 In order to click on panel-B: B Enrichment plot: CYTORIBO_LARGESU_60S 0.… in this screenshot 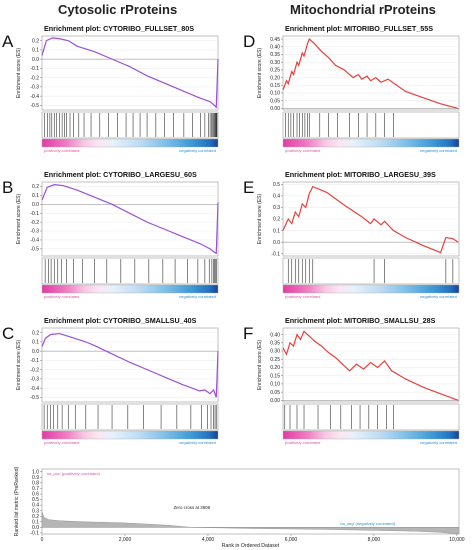, I will do `click(110, 234)`.